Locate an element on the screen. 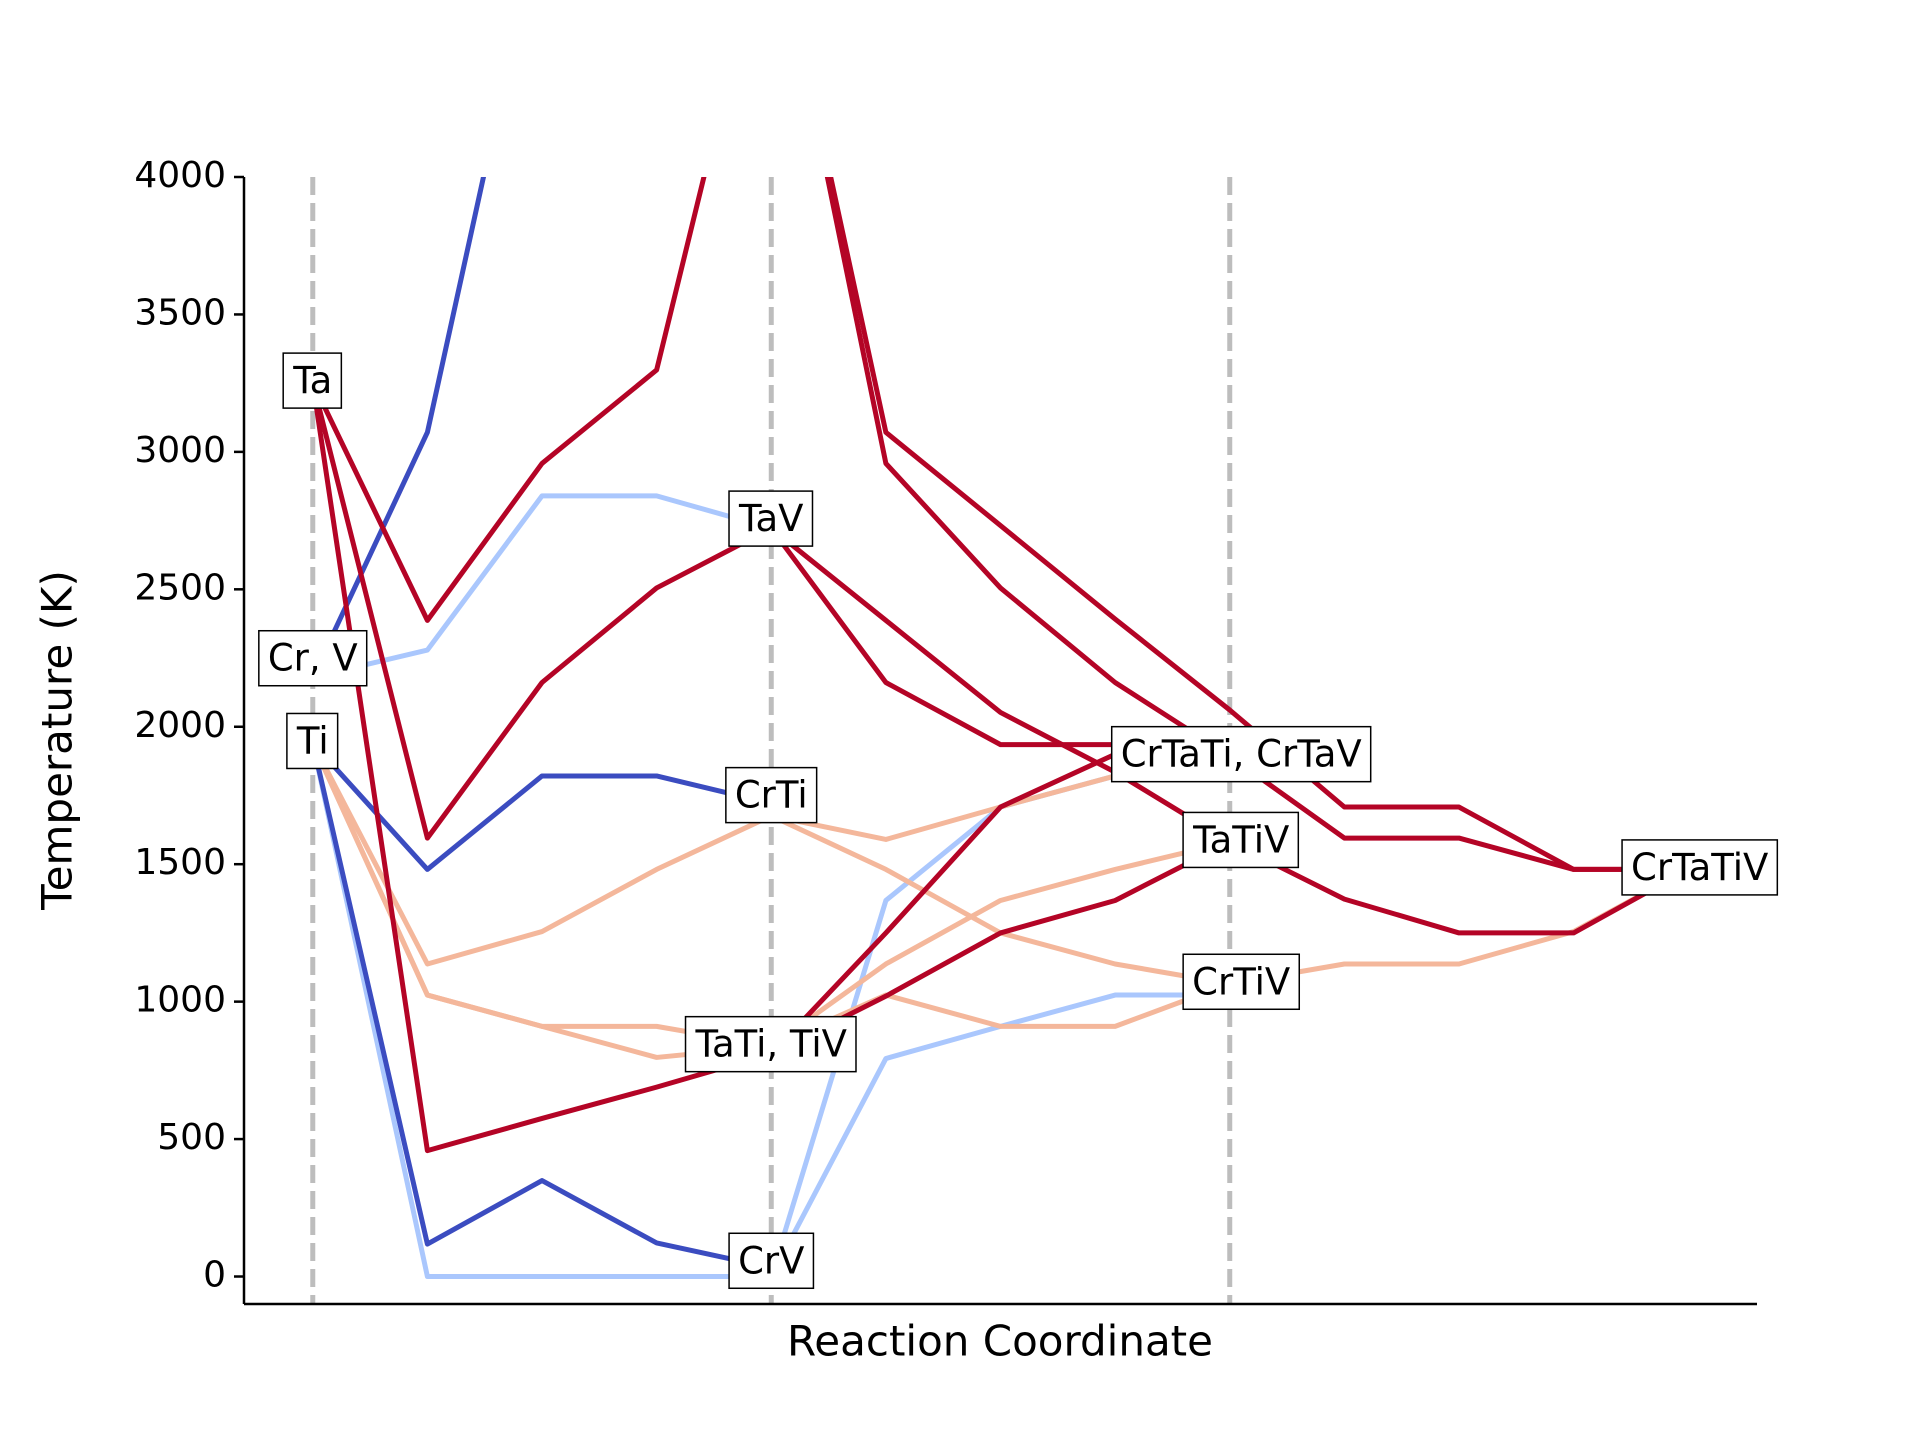 The width and height of the screenshot is (1920, 1440). annotation: TaV is located at coordinates (771, 518).